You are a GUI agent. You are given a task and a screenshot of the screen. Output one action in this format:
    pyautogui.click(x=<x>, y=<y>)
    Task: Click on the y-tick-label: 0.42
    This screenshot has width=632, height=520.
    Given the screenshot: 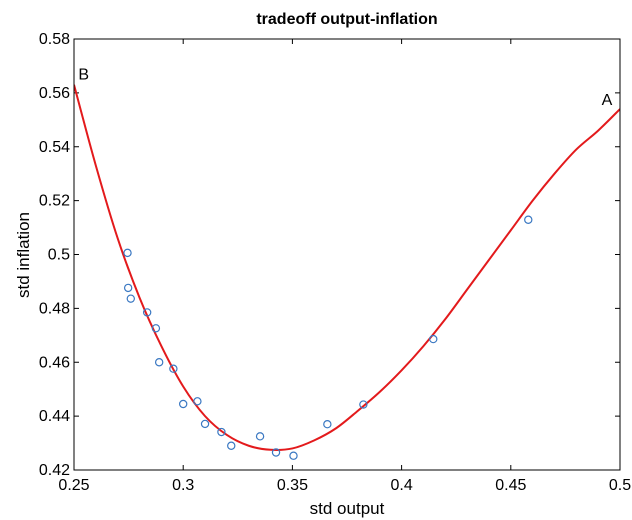 What is the action you would take?
    pyautogui.click(x=54, y=470)
    